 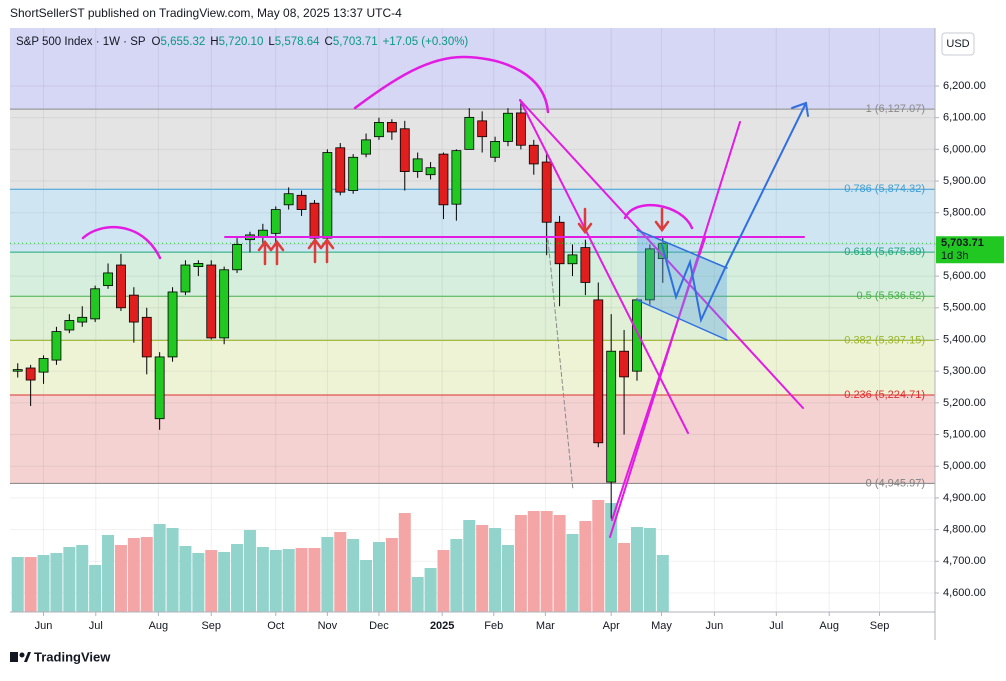 What do you see at coordinates (964, 530) in the screenshot?
I see `y-tick-label: 4,800.00` at bounding box center [964, 530].